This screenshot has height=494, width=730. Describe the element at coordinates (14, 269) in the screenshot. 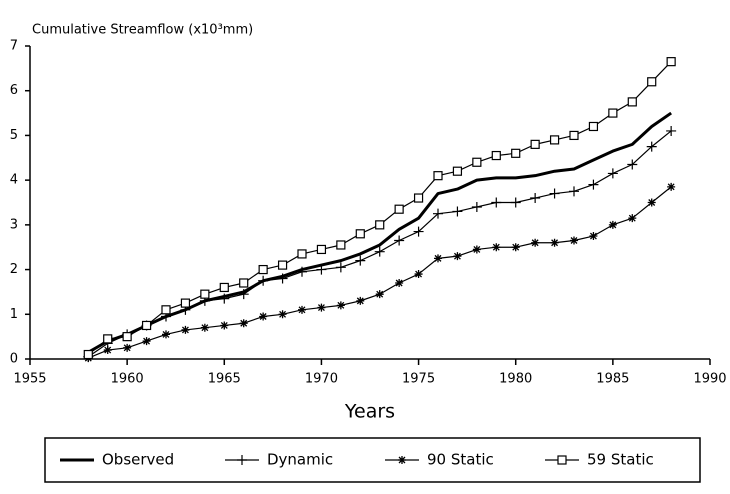

I see `y-tick-label: 2` at that location.